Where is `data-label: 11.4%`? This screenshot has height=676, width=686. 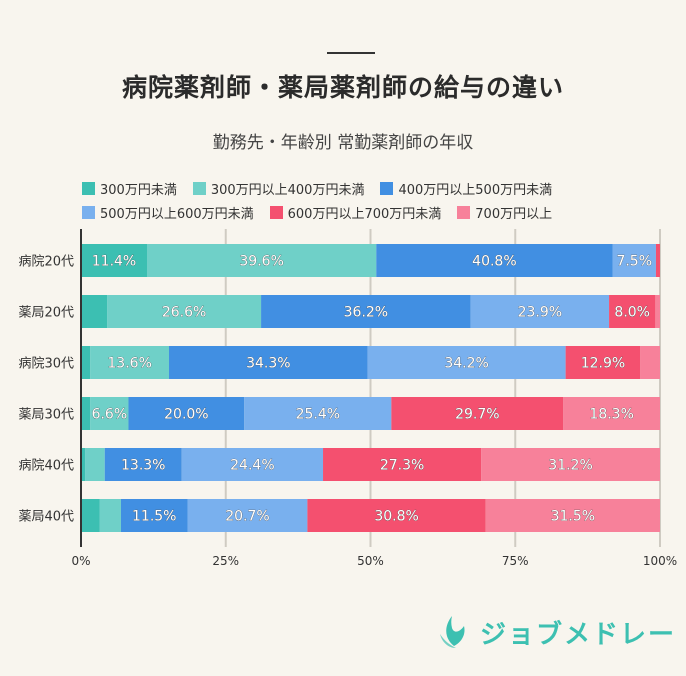 data-label: 11.4% is located at coordinates (114, 262).